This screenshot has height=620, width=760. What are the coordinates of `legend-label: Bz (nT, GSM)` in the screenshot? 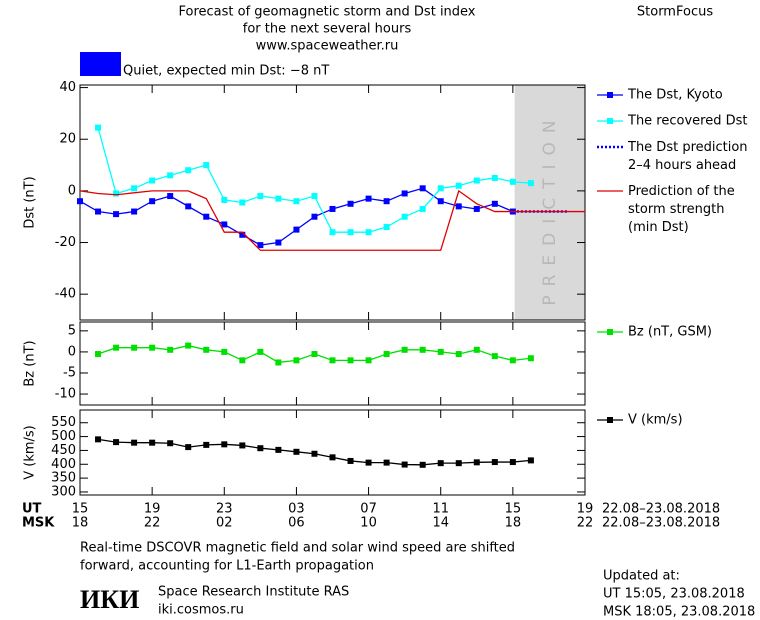 It's located at (670, 332).